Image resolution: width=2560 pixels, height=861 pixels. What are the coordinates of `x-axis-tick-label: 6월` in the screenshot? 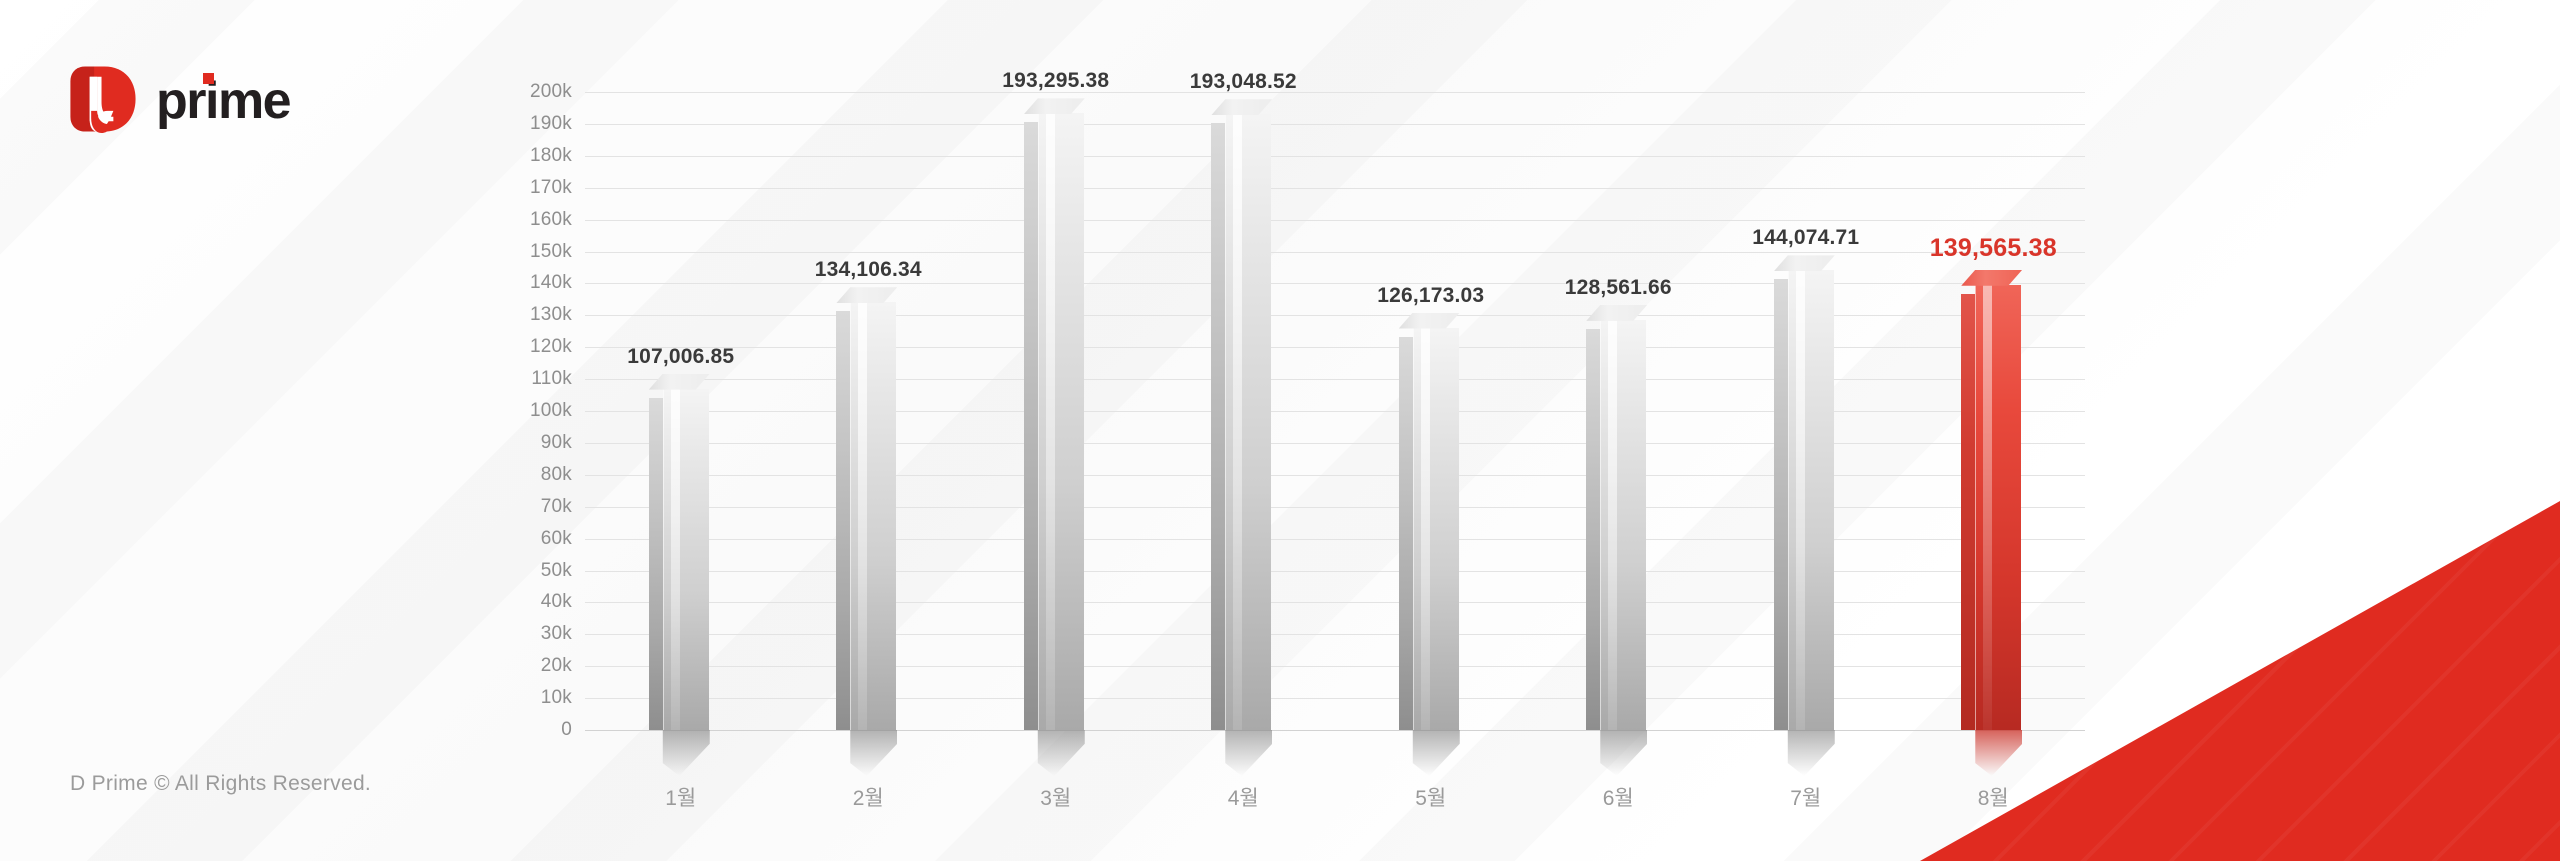 It's located at (1618, 798).